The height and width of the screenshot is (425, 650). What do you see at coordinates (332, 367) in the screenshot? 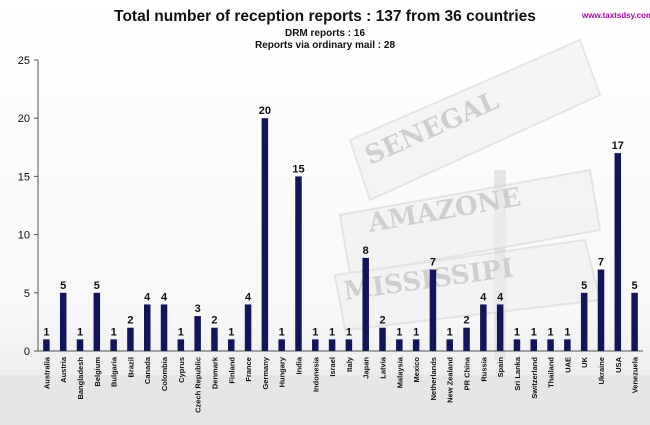
I see `x-tick-label: Israel` at bounding box center [332, 367].